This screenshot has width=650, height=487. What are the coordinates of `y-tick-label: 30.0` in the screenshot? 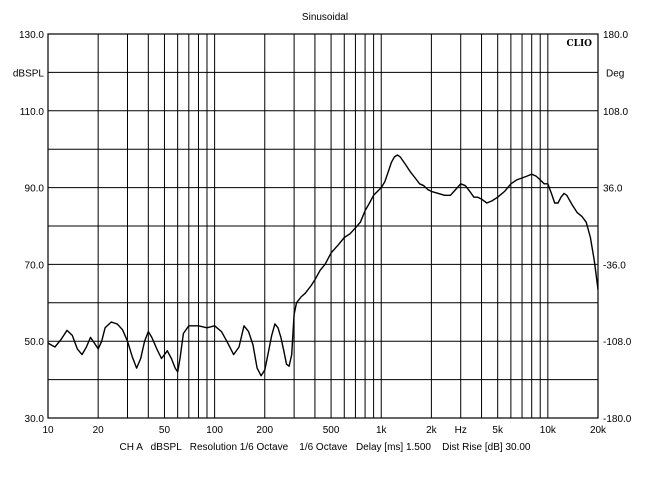 It's located at (35, 419).